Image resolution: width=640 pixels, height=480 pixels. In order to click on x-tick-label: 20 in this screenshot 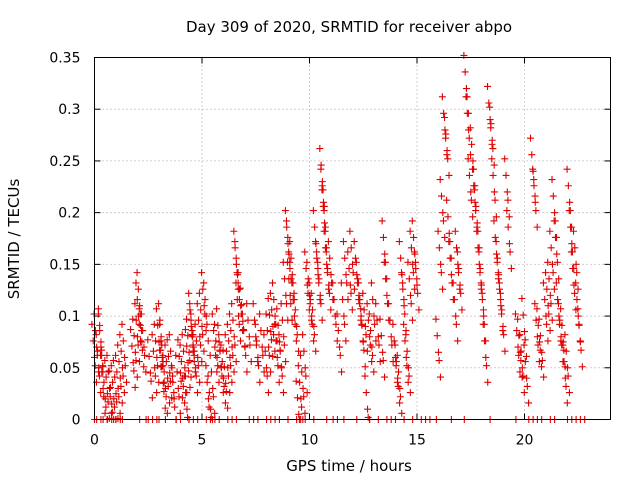, I will do `click(525, 441)`.